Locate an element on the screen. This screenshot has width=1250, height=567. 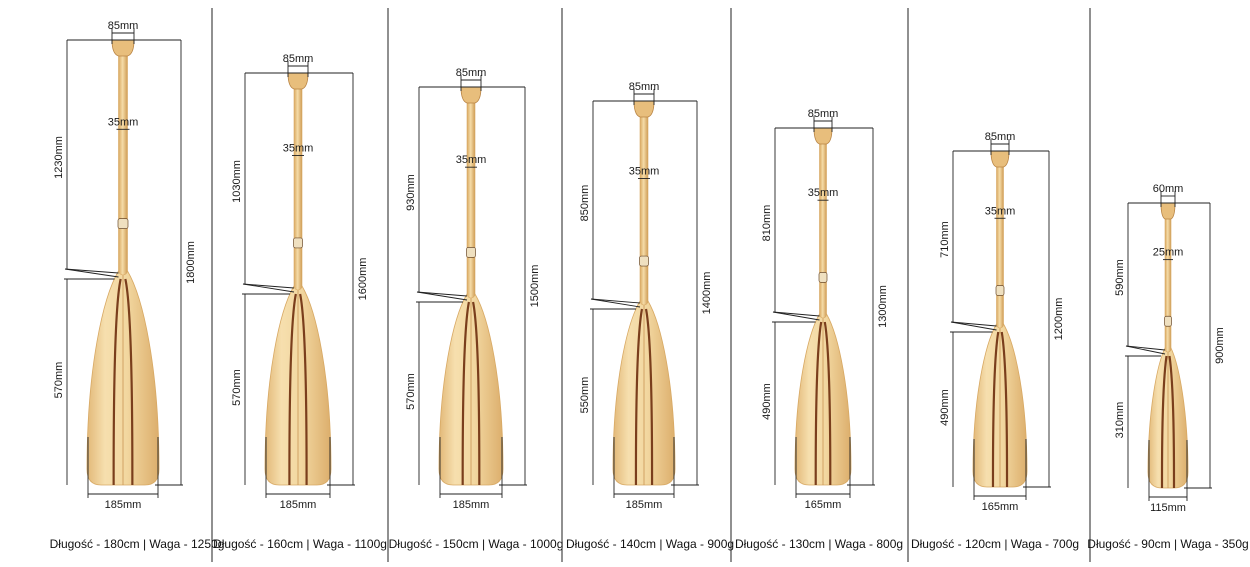
dimension-lines: 85mm 35mm 810mm 490mm 1300mm 165mm is located at coordinates (825, 309).